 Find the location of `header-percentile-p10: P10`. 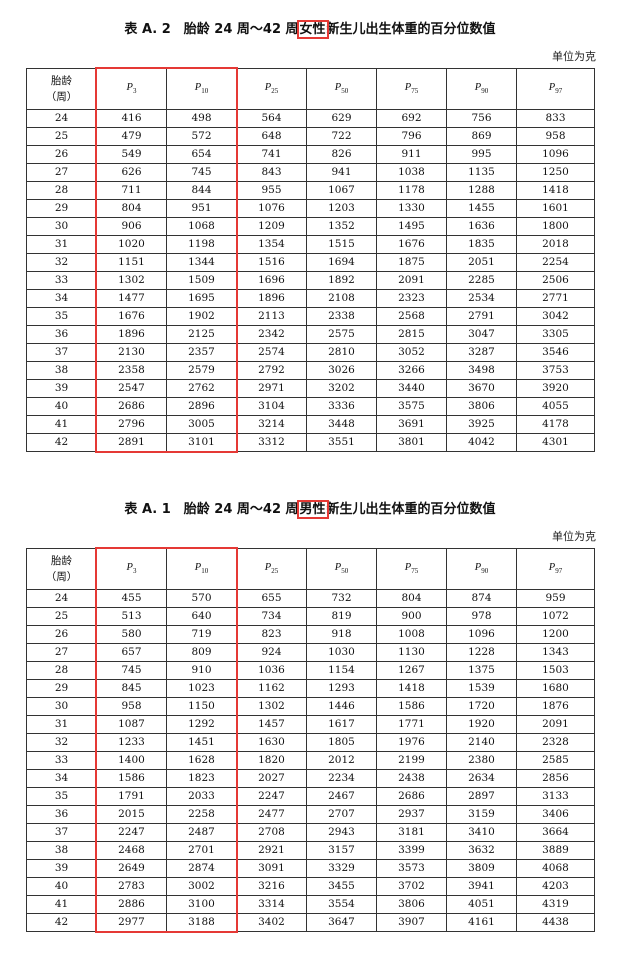

header-percentile-p10: P10 is located at coordinates (201, 569).